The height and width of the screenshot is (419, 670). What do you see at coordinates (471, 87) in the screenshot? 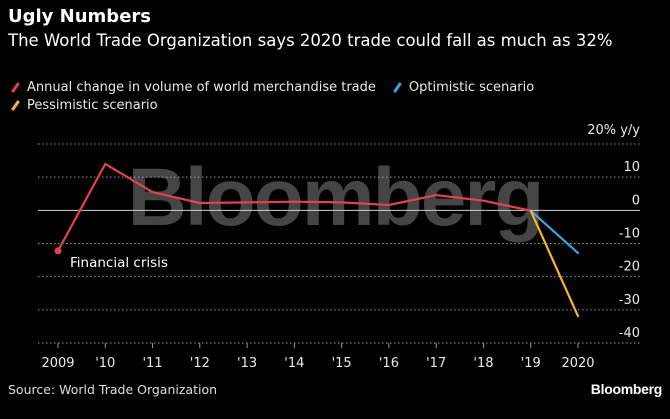
I see `legend-label-optimistic: Optimistic scenario` at bounding box center [471, 87].